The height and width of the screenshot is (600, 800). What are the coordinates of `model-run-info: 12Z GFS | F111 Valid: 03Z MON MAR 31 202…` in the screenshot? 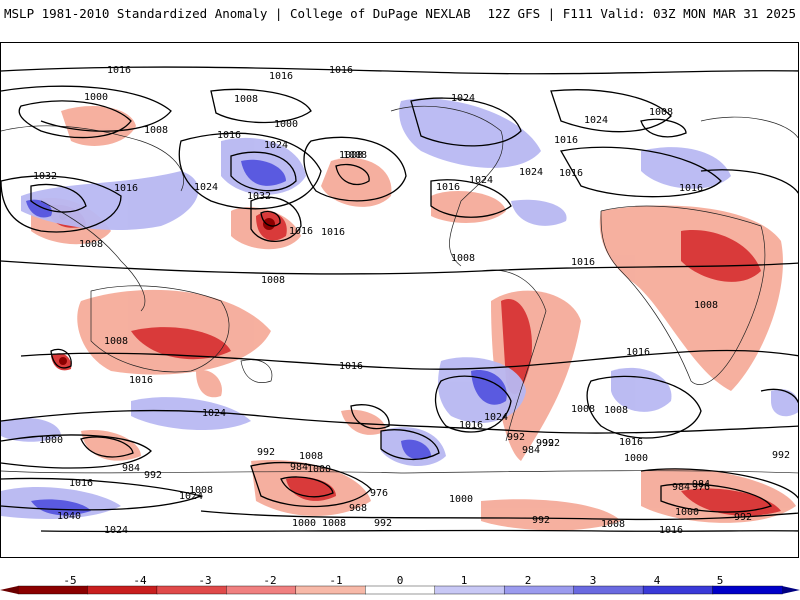 It's located at (641, 13).